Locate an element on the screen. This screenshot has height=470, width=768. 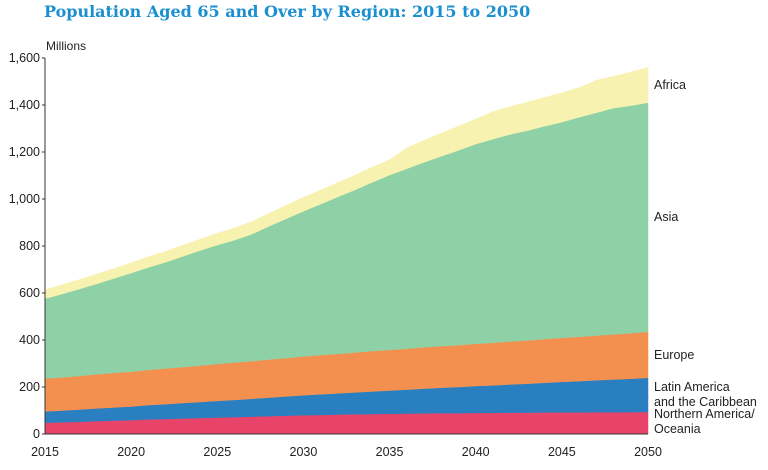
y-tick-label: 800 is located at coordinates (29, 246).